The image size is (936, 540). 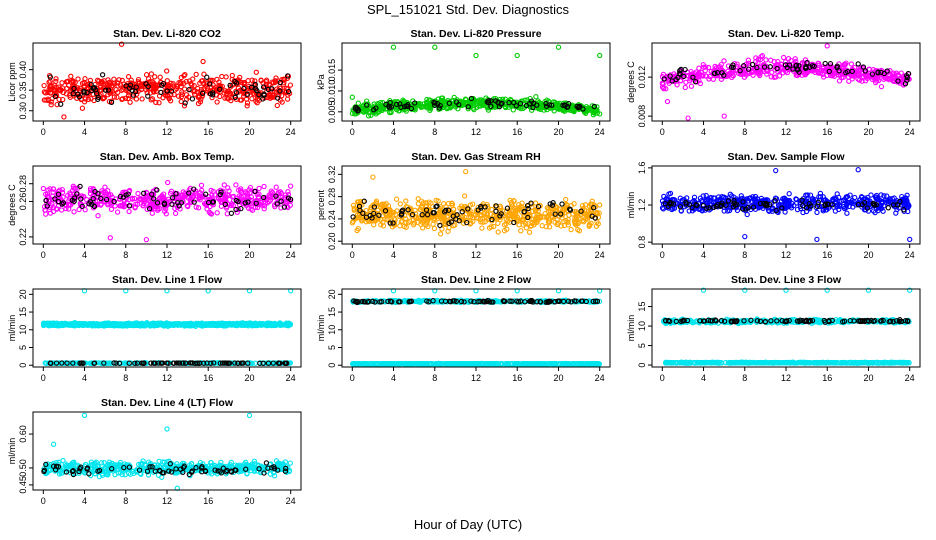 I want to click on x-tick-label-4-6: 24, so click(x=600, y=255).